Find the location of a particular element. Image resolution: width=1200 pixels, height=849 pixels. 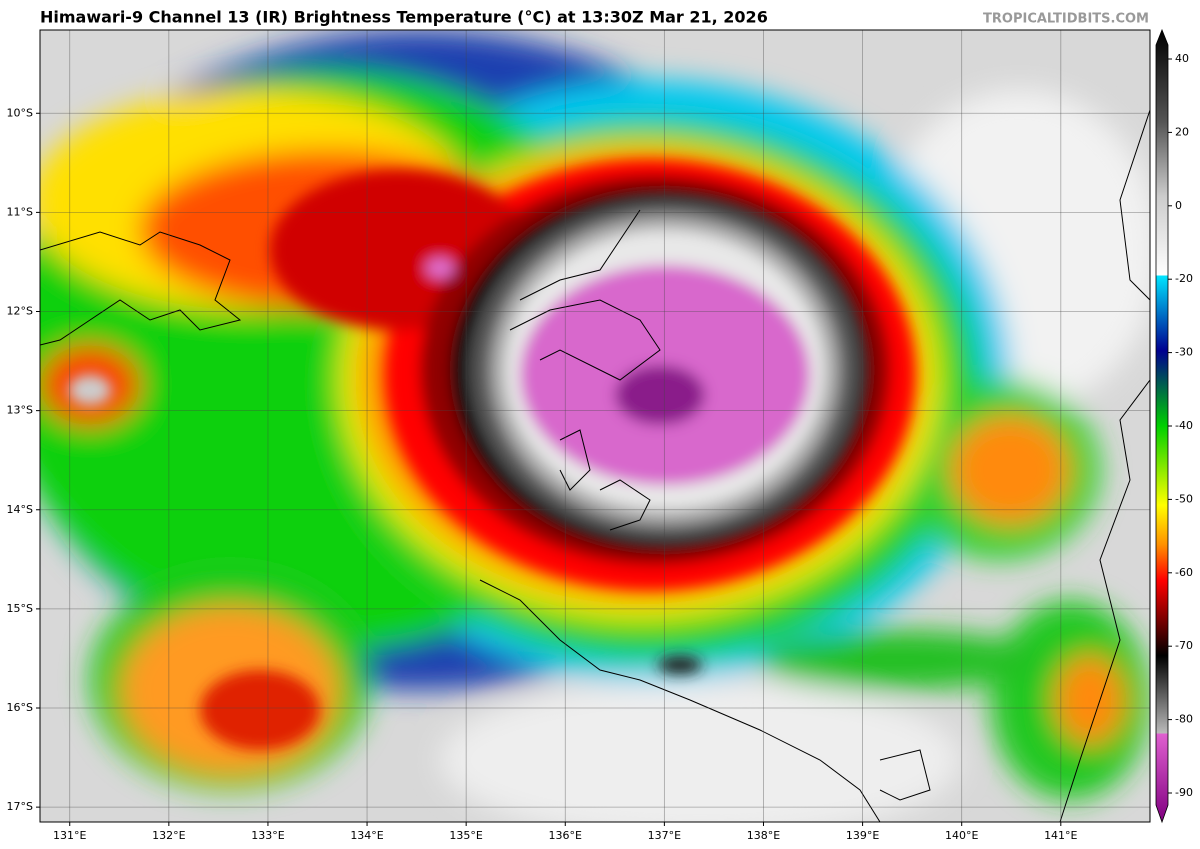

x-tick-label: 140°E is located at coordinates (961, 835).